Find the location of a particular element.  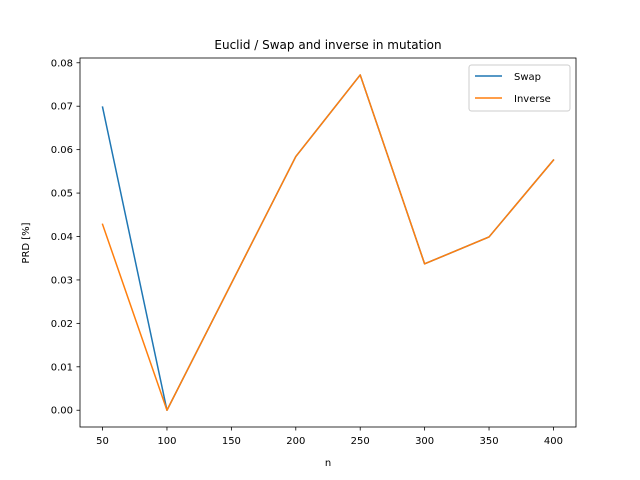

x-tick-label: 100 is located at coordinates (166, 441).